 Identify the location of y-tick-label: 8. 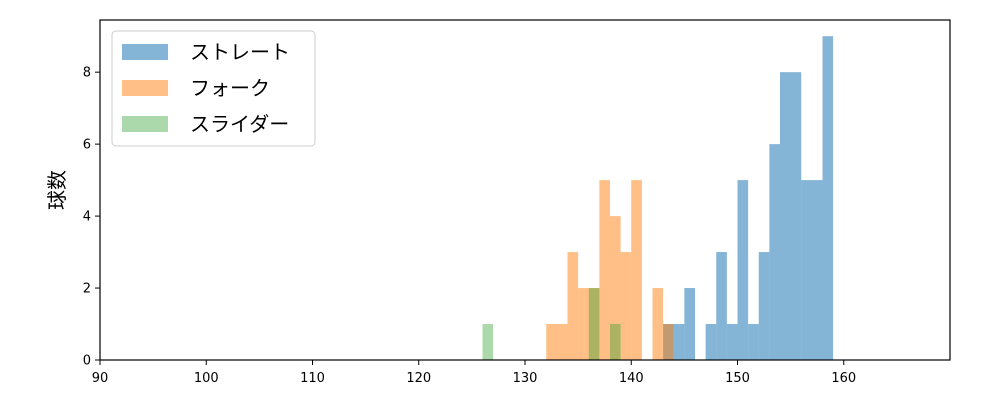
(87, 73).